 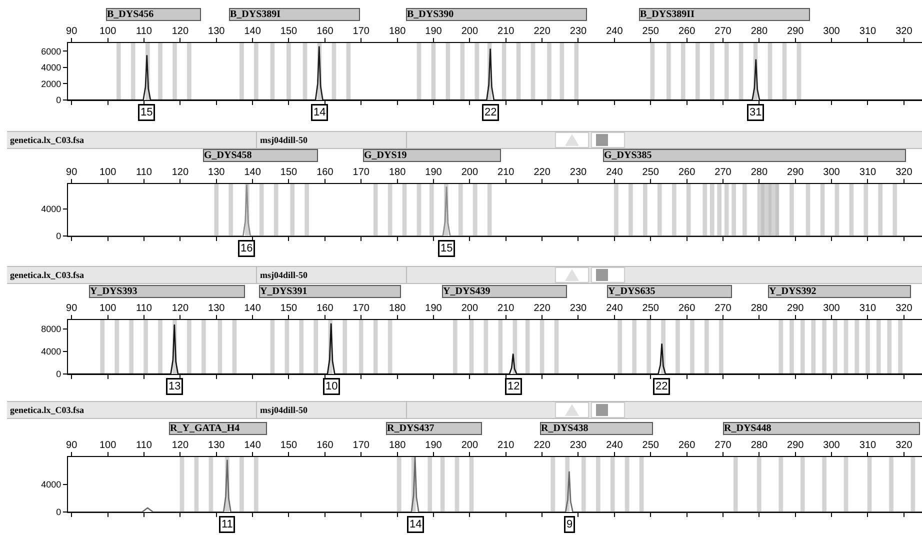 What do you see at coordinates (205, 428) in the screenshot?
I see `text: R_Y_GATA_H4` at bounding box center [205, 428].